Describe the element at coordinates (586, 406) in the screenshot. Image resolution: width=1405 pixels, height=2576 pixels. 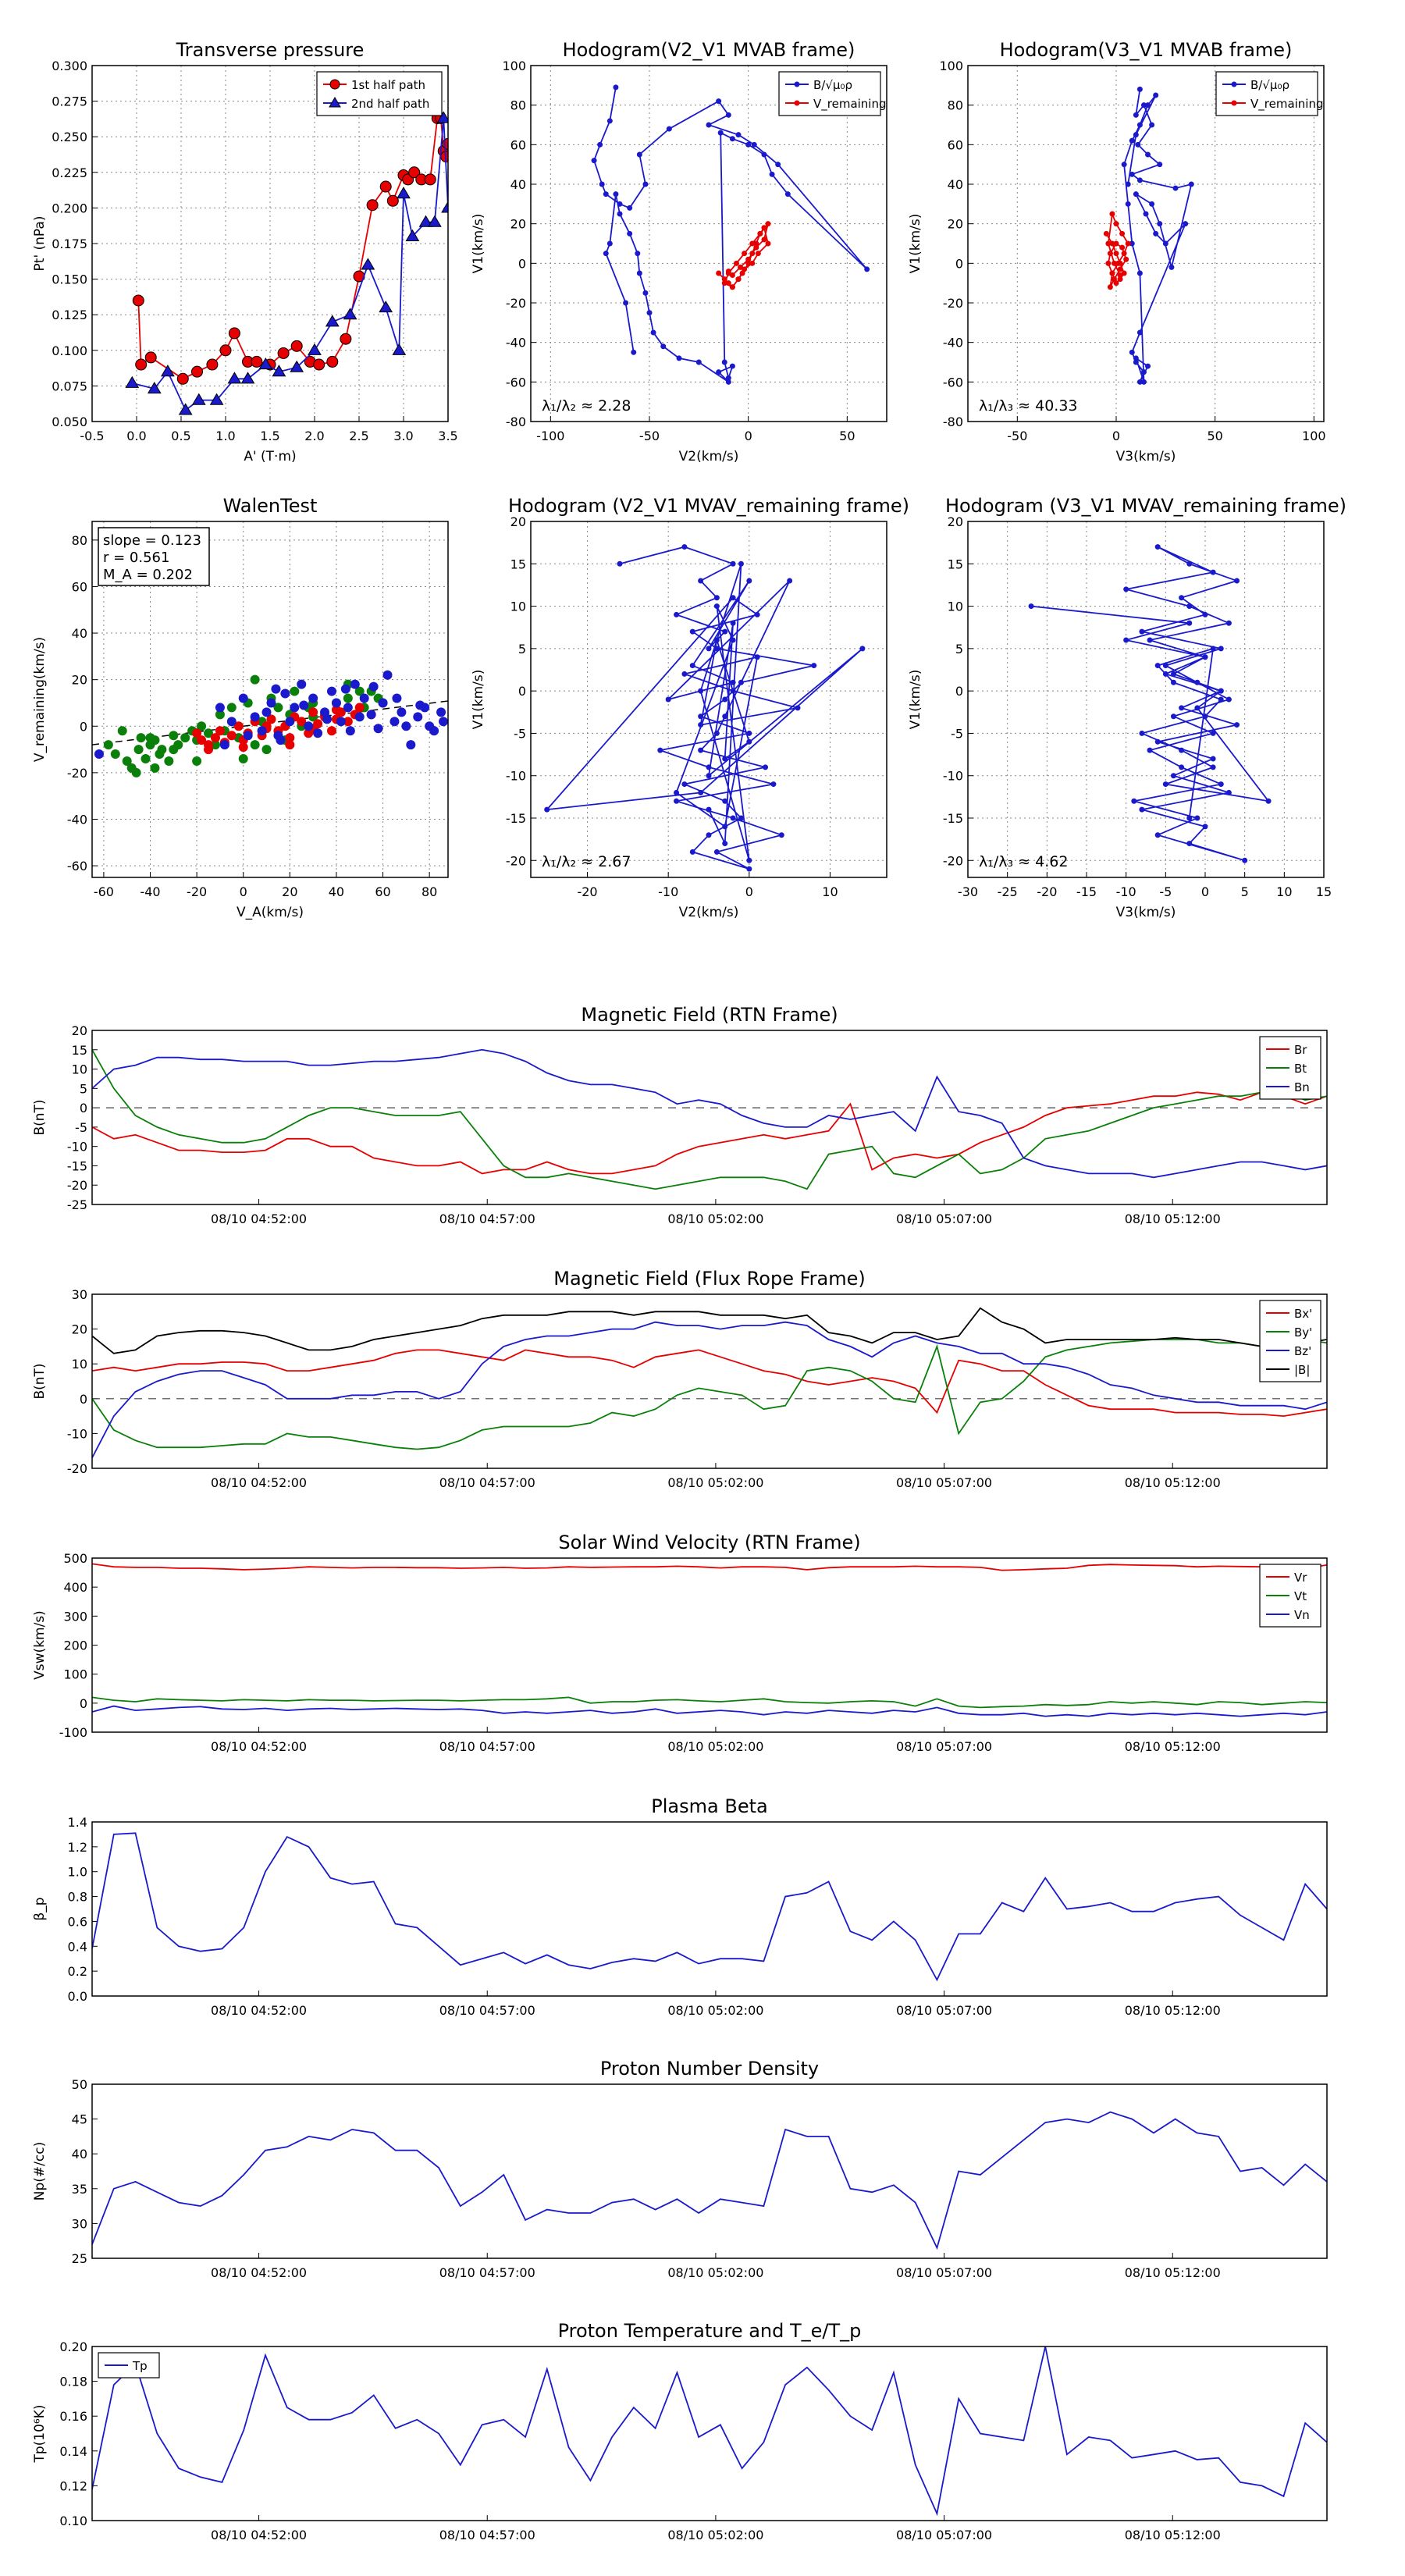
I see `eigenvalue-ratio-label: λ₁/λ₂ ≈ 2.28` at that location.